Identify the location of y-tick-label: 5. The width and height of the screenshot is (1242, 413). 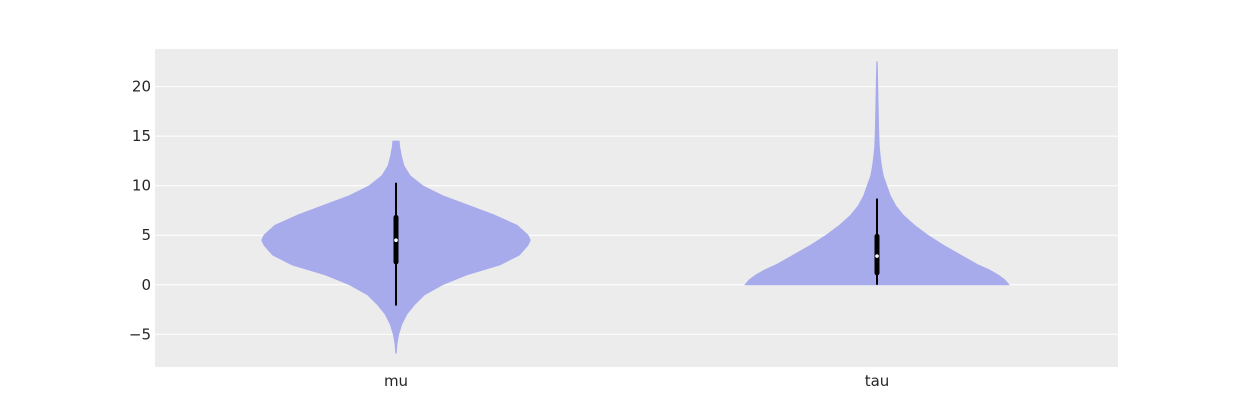
(146, 235).